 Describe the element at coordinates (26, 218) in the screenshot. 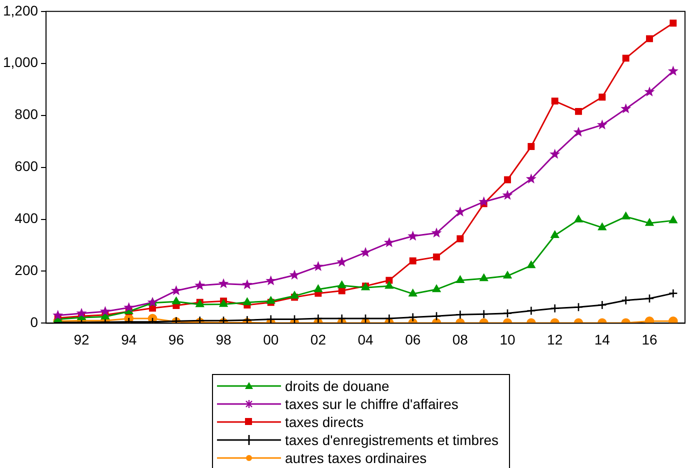

I see `y-tick-label: 400` at that location.